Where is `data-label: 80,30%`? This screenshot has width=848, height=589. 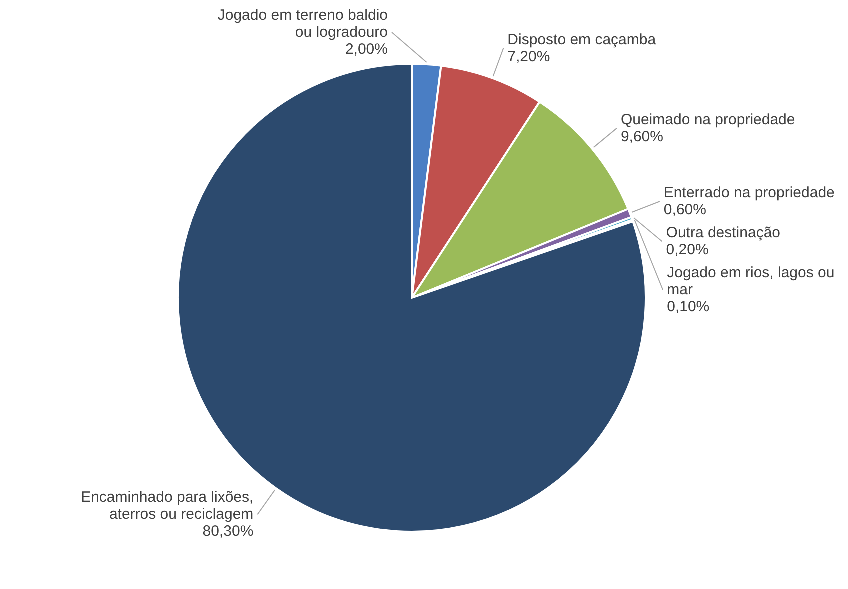
data-label: 80,30% is located at coordinates (228, 531).